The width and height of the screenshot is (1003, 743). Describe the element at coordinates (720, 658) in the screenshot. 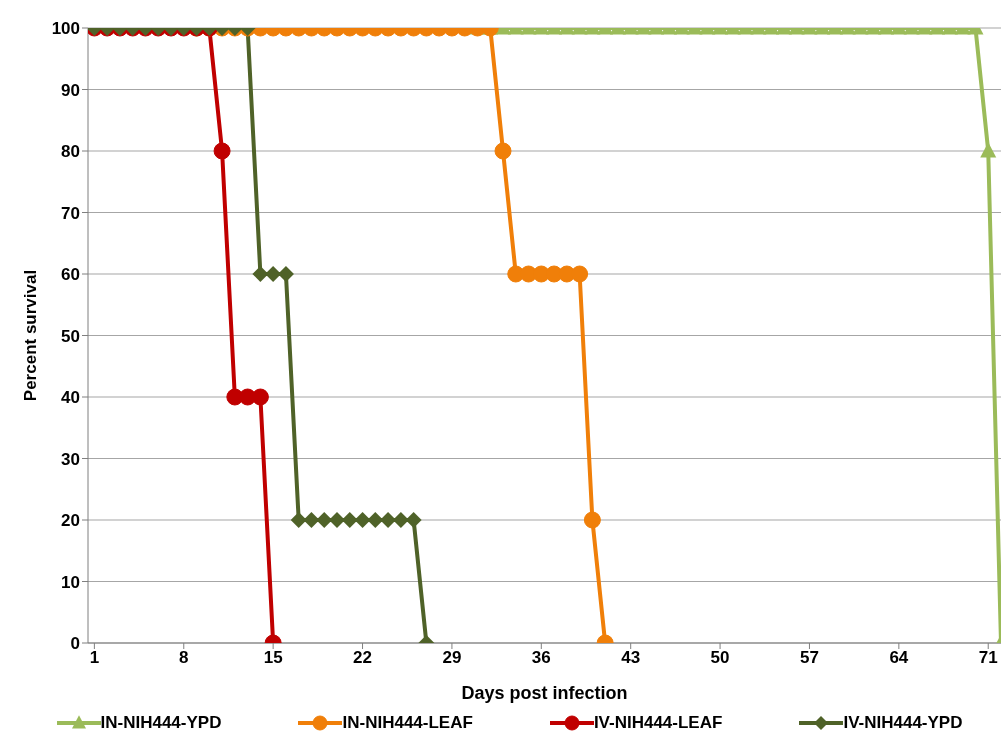

I see `x-tick-label: 50` at that location.